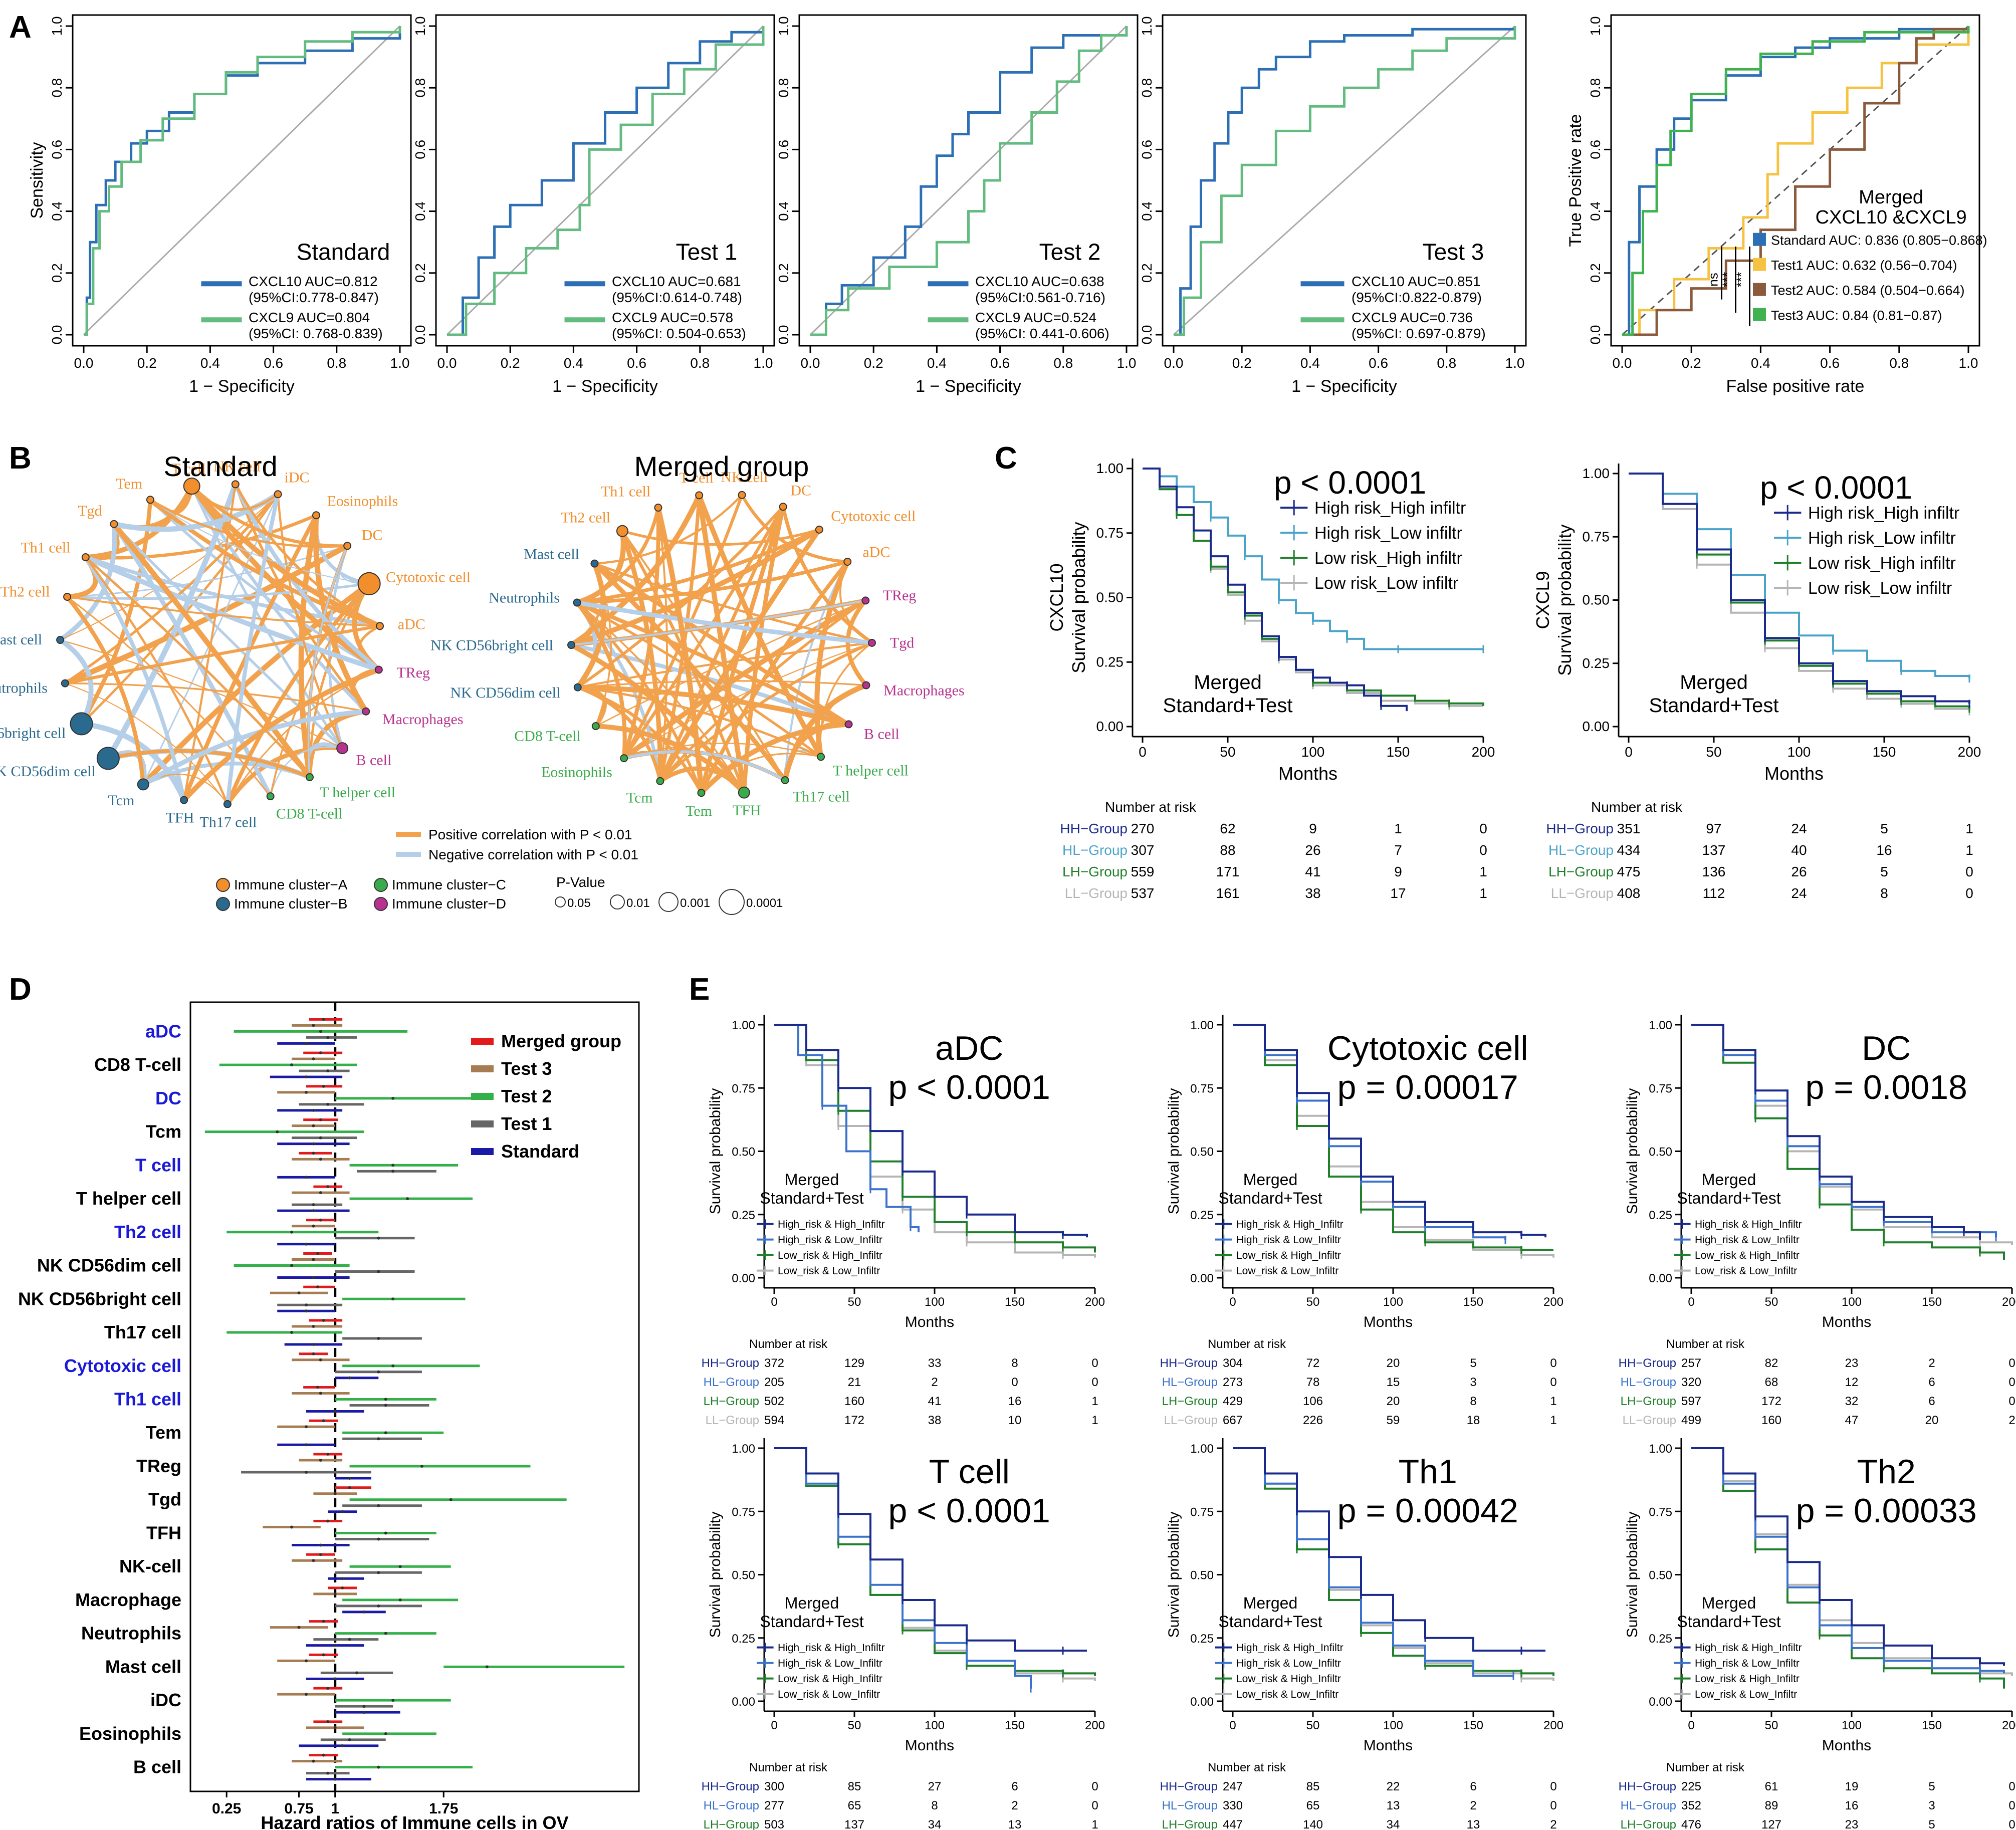  Describe the element at coordinates (676, 281) in the screenshot. I see `legend-label: CXCL10 AUC=0.681` at that location.